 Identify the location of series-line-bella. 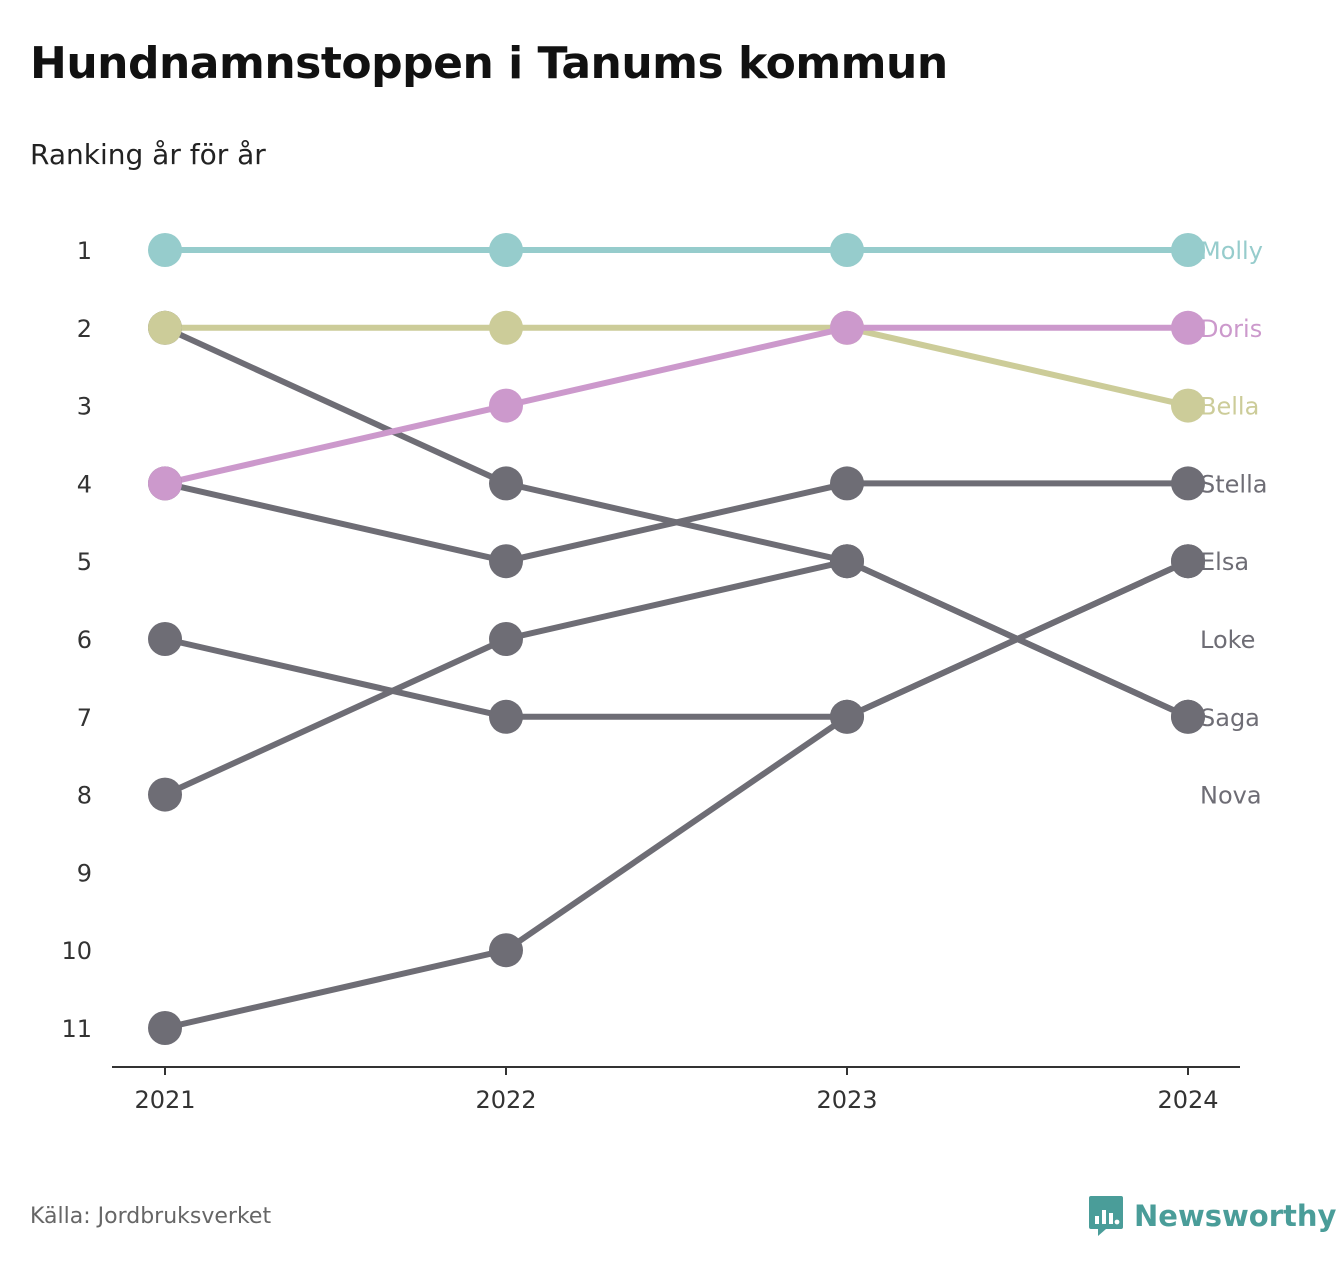
(676, 366).